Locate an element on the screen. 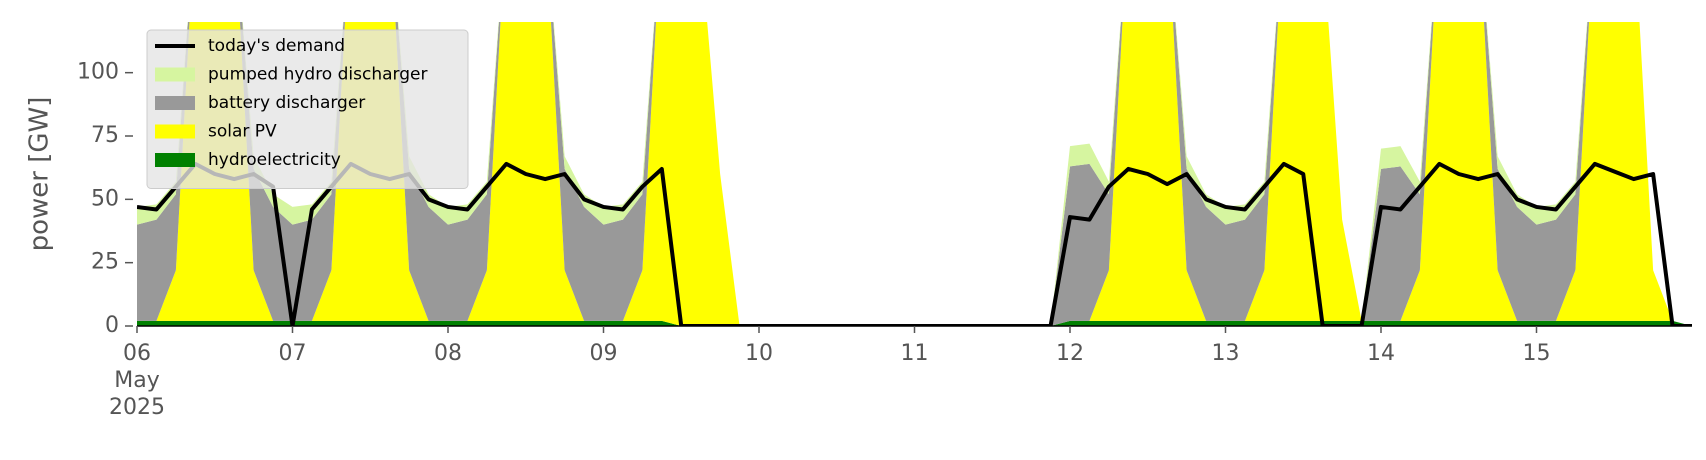 The width and height of the screenshot is (1706, 460). legend-label: pumped hydro discharger is located at coordinates (317, 75).